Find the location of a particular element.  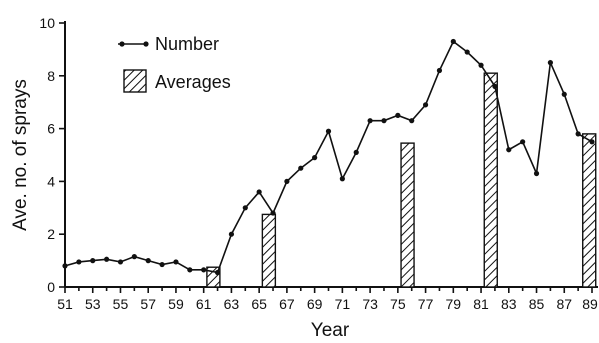

x-tick-label: 53 is located at coordinates (93, 304).